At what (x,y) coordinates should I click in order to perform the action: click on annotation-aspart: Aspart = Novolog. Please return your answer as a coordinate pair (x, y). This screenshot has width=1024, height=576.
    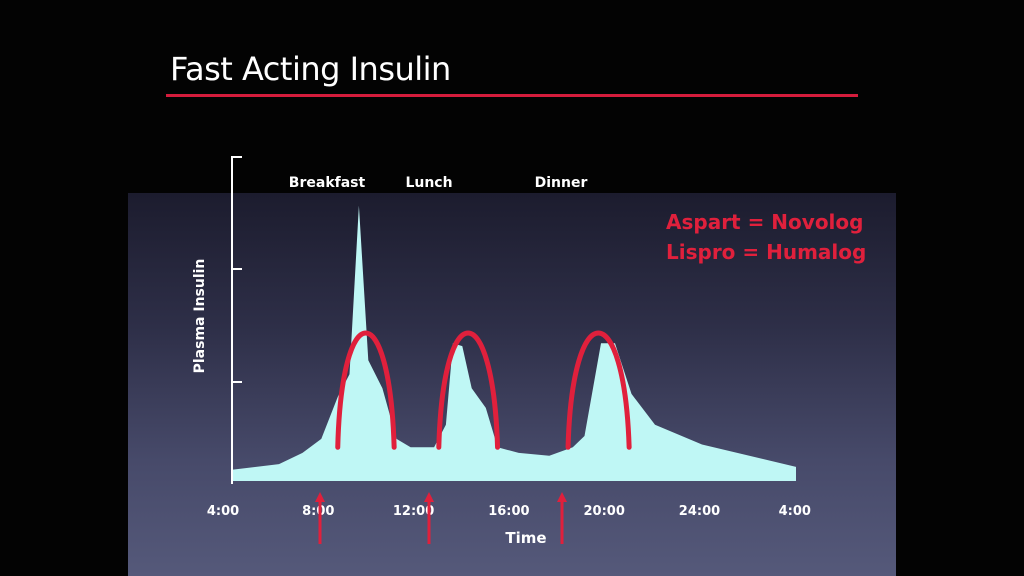
    Looking at the image, I should click on (764, 222).